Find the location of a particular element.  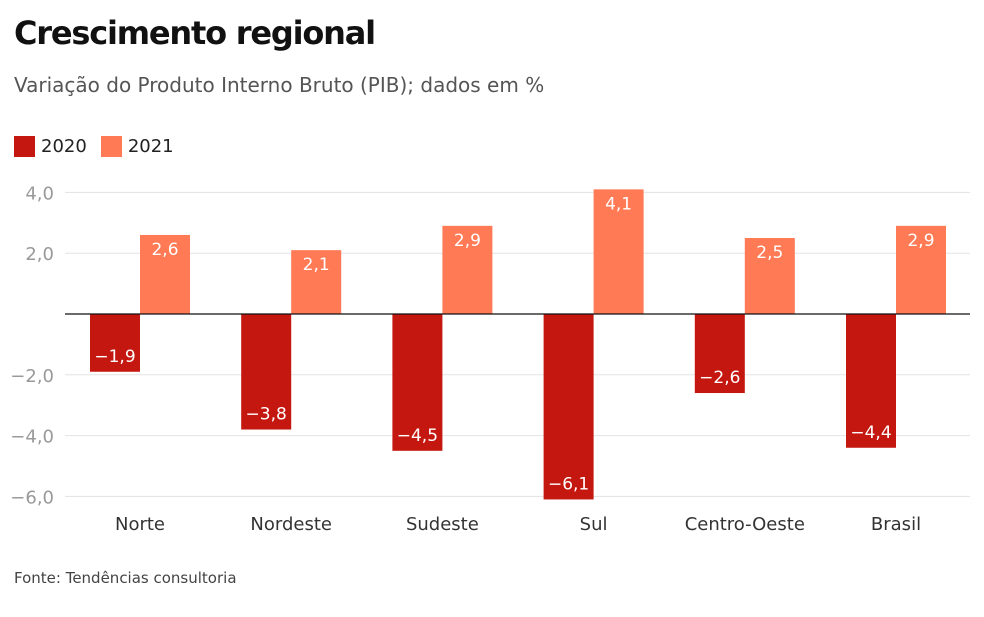

data-label: −4,5 is located at coordinates (417, 436).